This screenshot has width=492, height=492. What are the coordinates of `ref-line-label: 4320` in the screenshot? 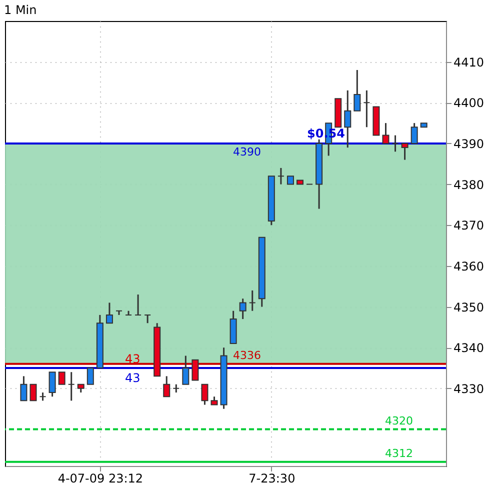 It's located at (399, 421).